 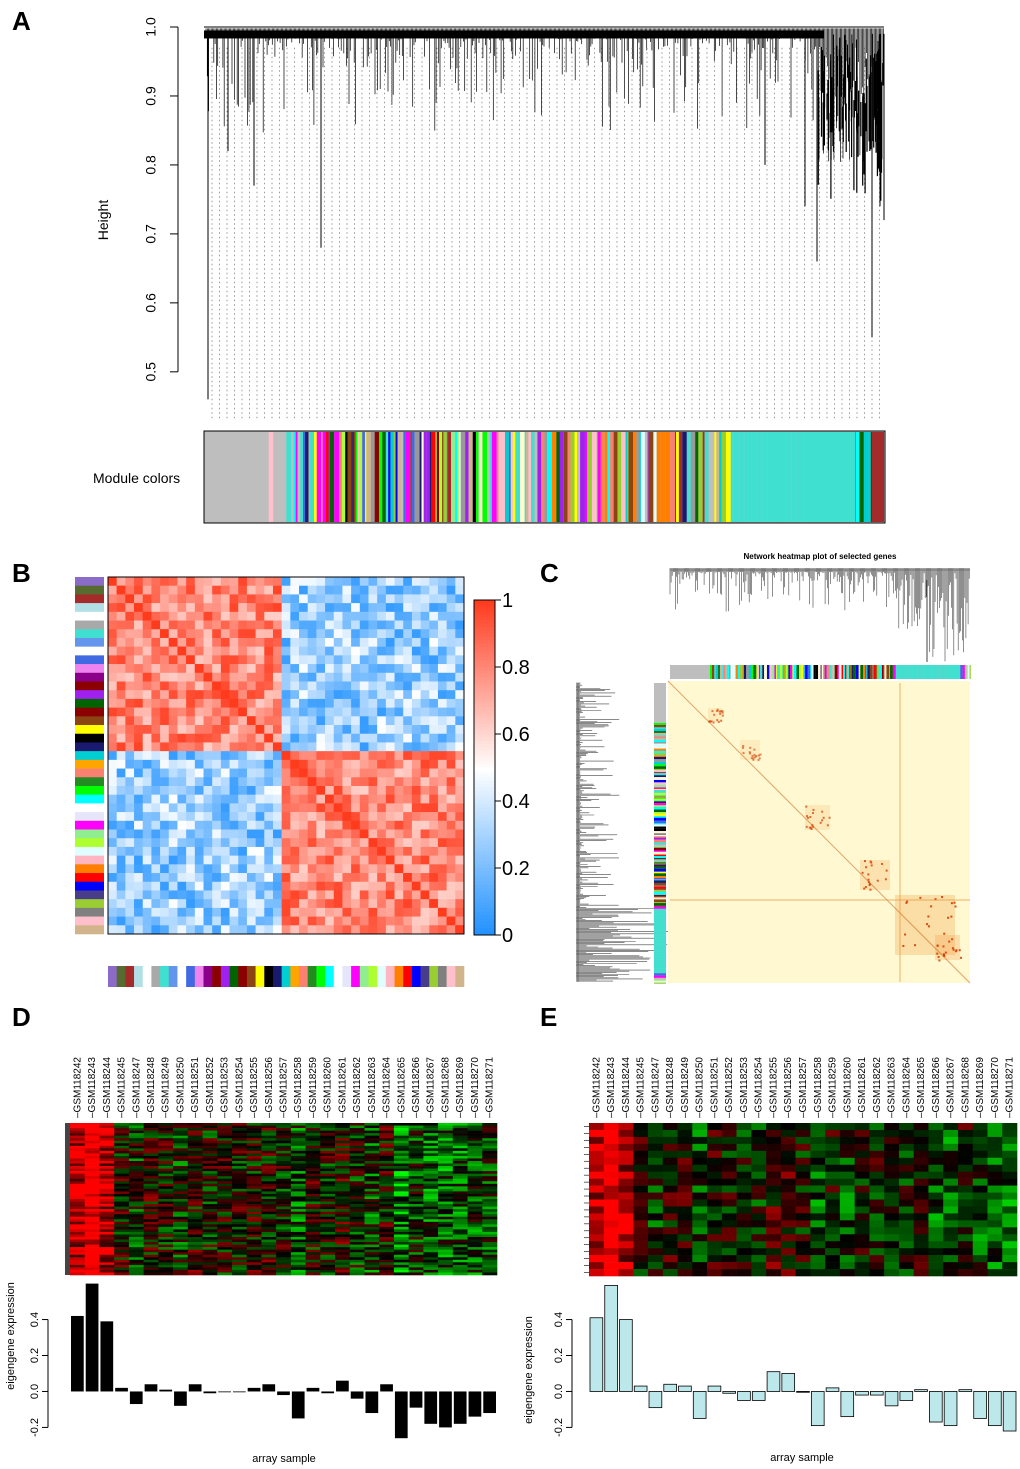 I want to click on panel-b-row-module-colors, so click(x=89, y=756).